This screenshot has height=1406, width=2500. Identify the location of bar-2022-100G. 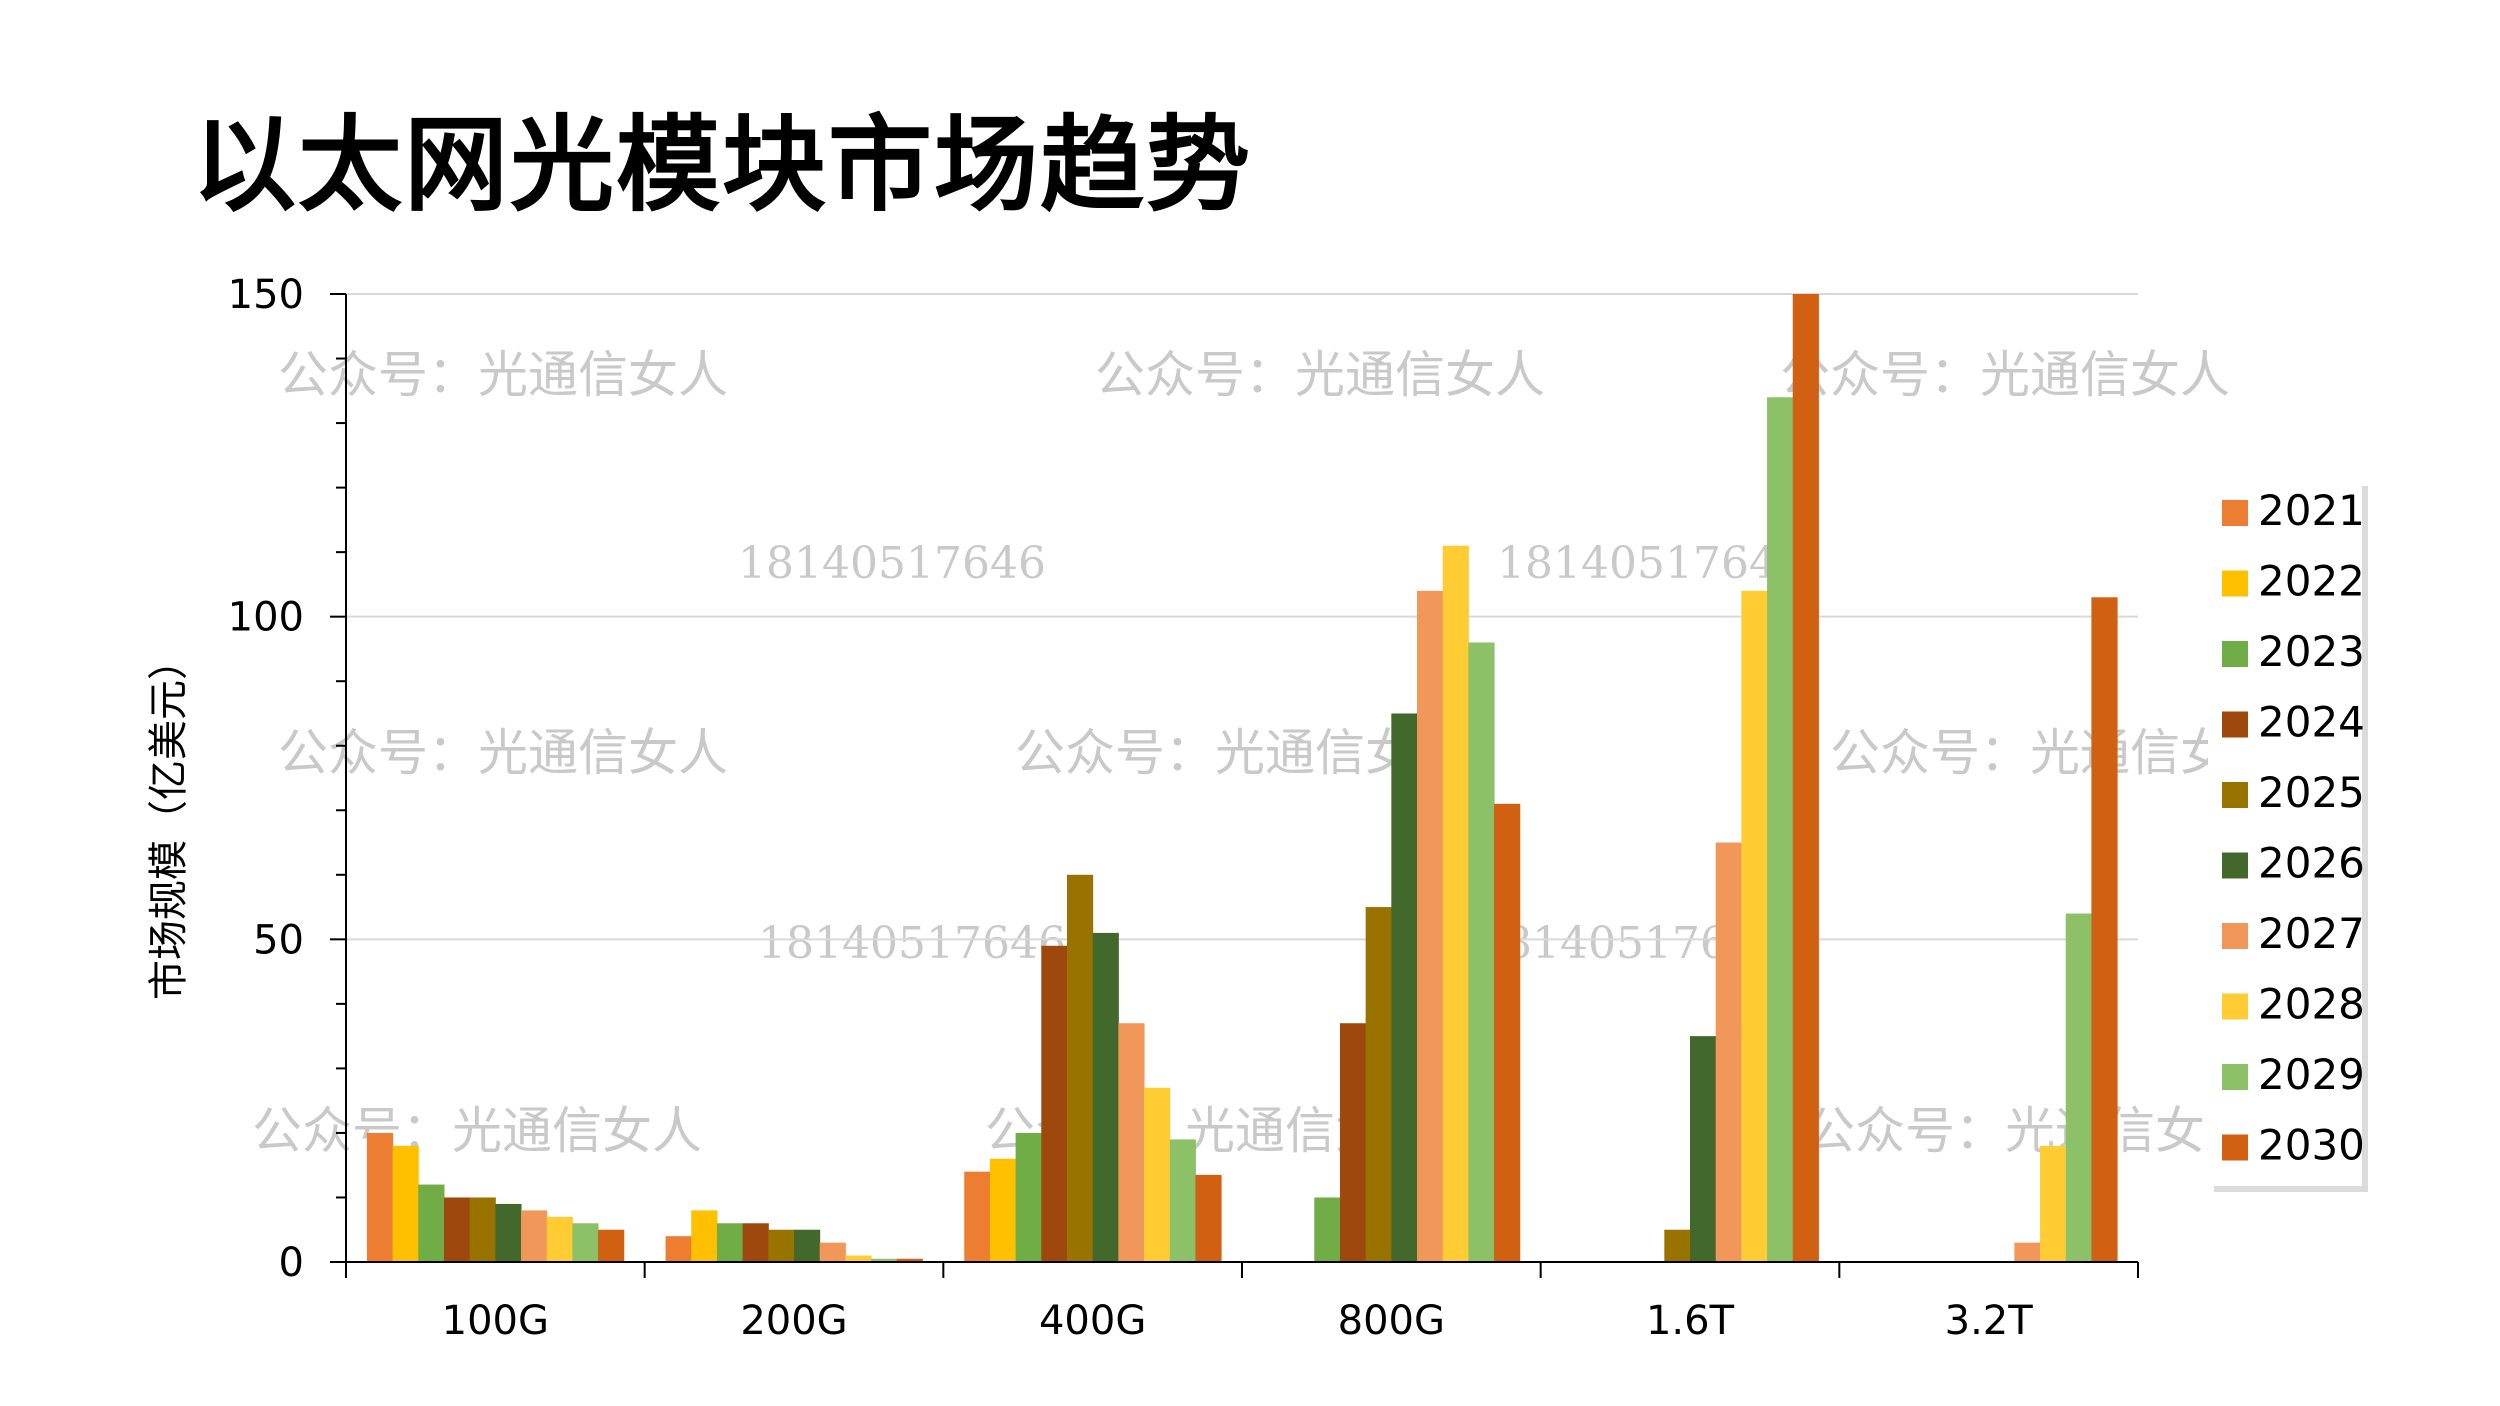
(405, 1203).